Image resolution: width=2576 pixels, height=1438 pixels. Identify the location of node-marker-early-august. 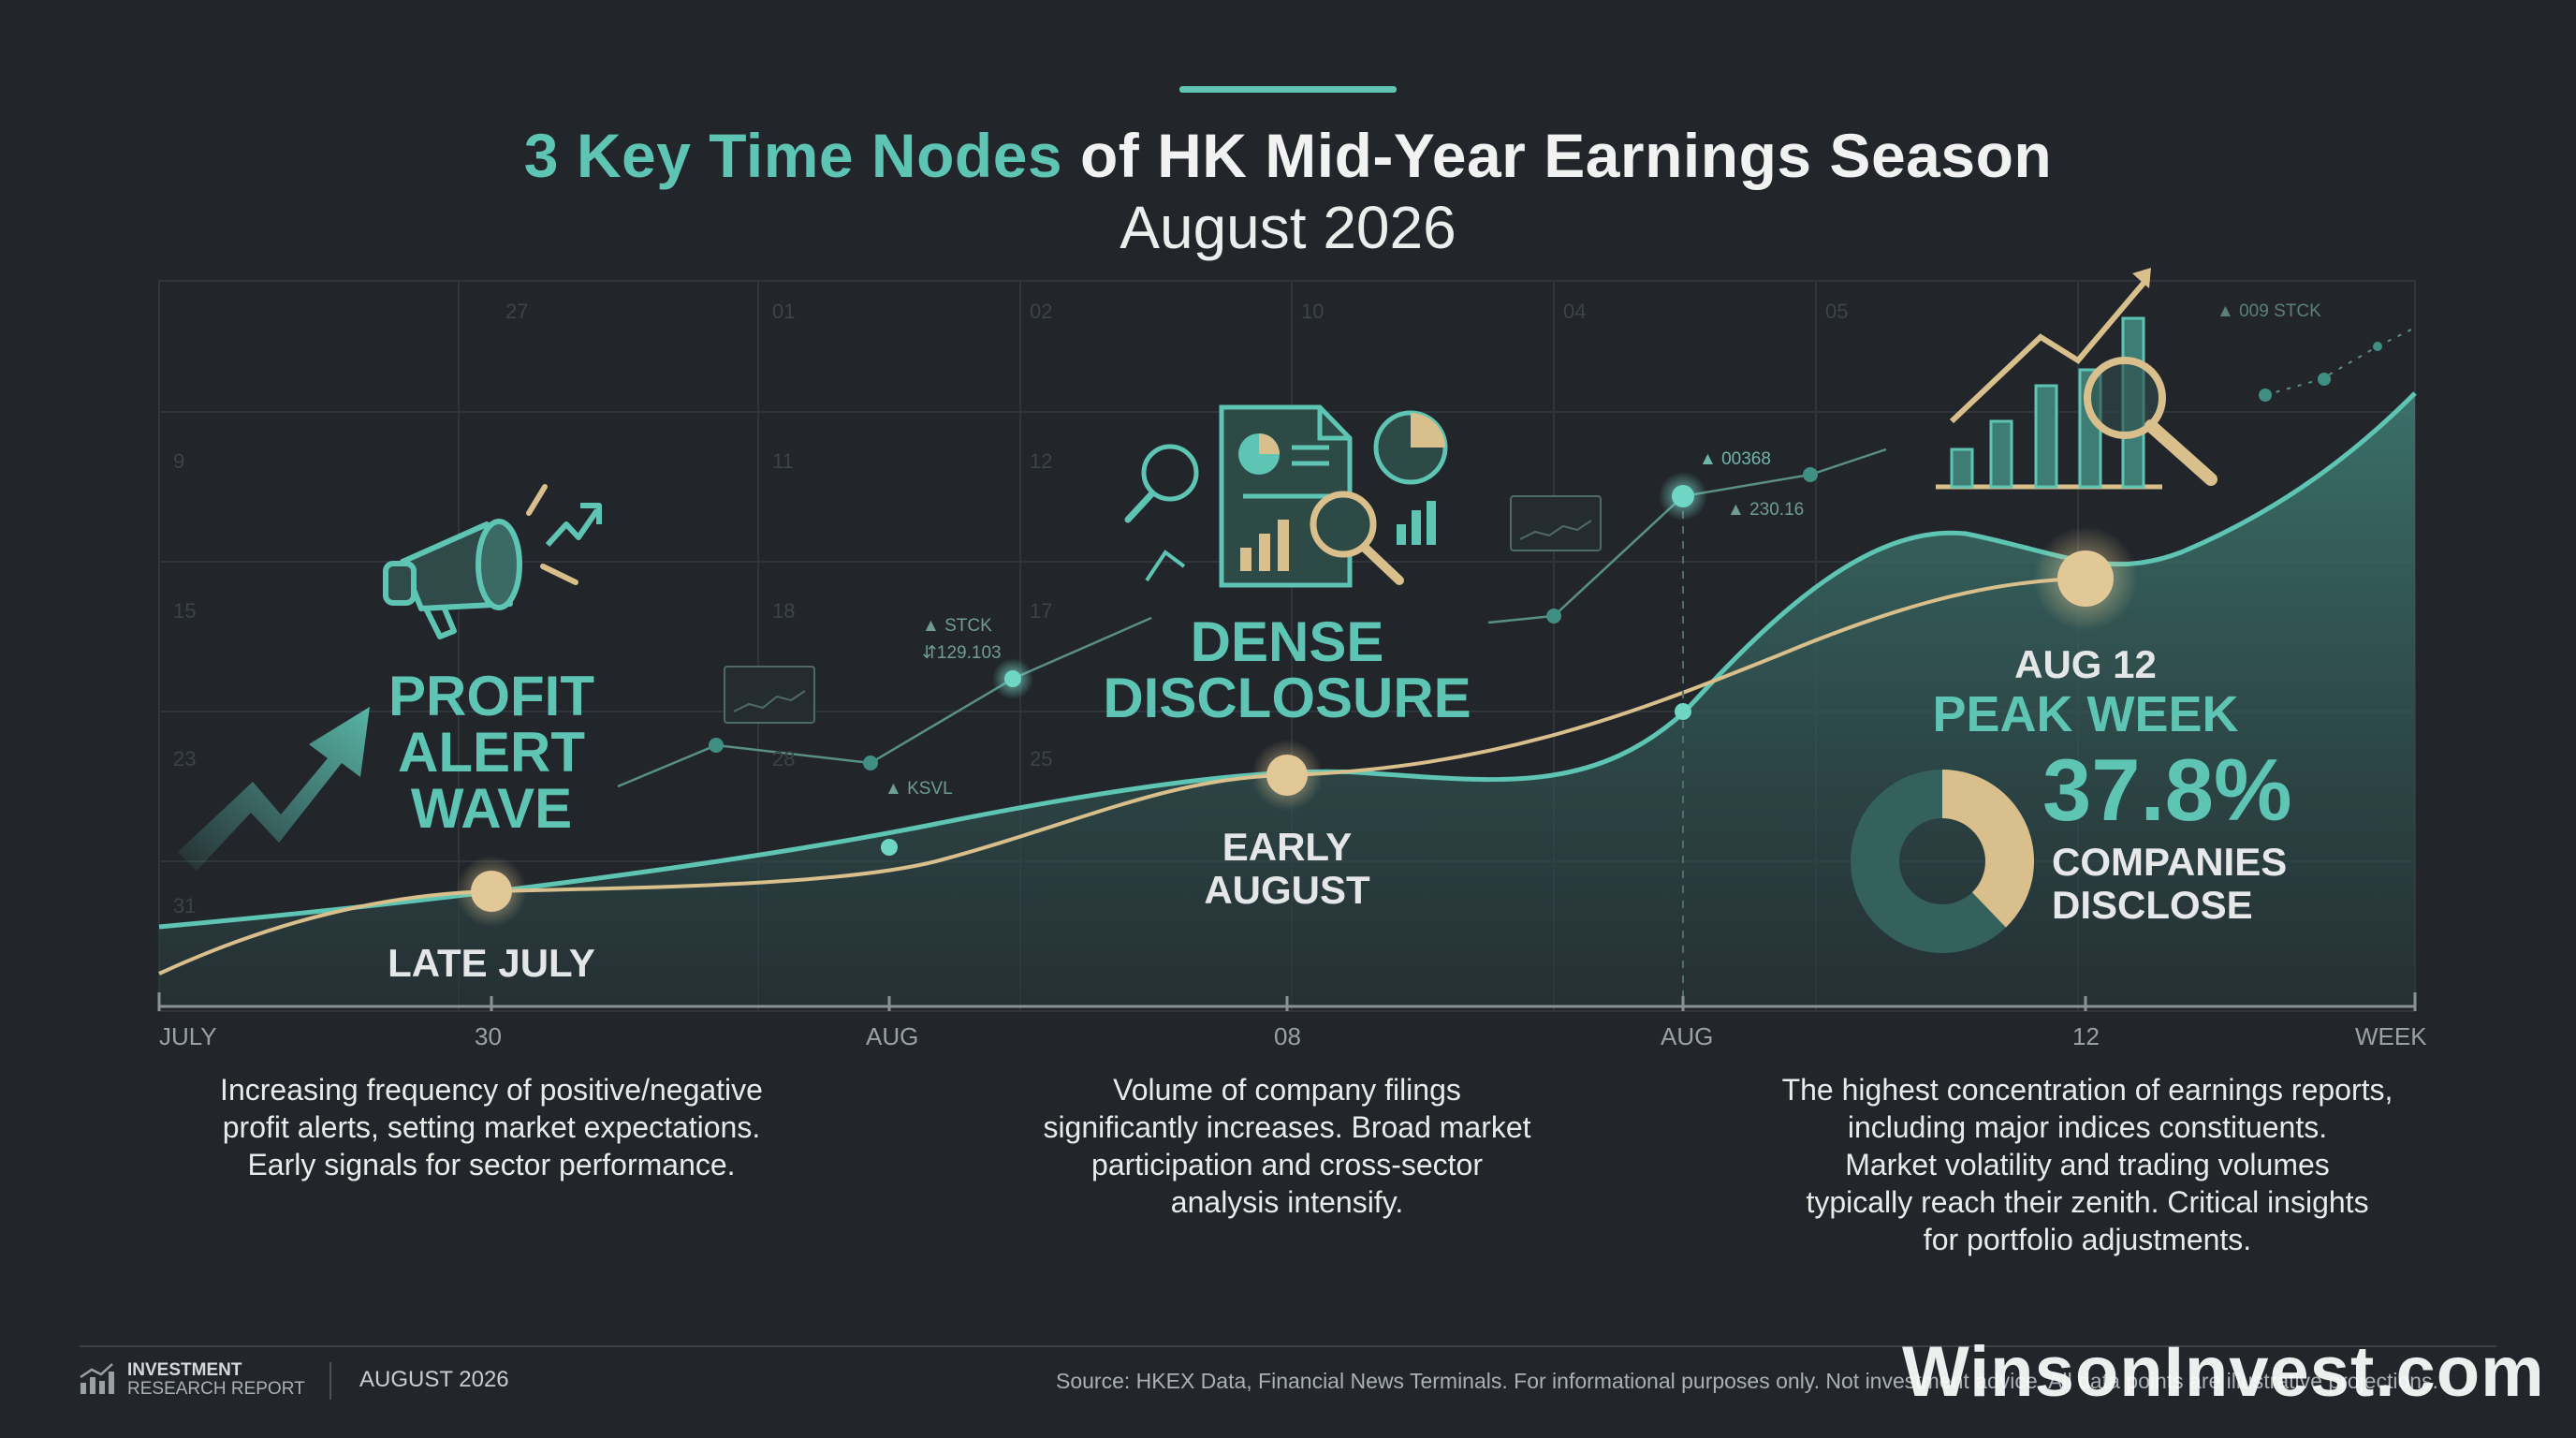
(1287, 775).